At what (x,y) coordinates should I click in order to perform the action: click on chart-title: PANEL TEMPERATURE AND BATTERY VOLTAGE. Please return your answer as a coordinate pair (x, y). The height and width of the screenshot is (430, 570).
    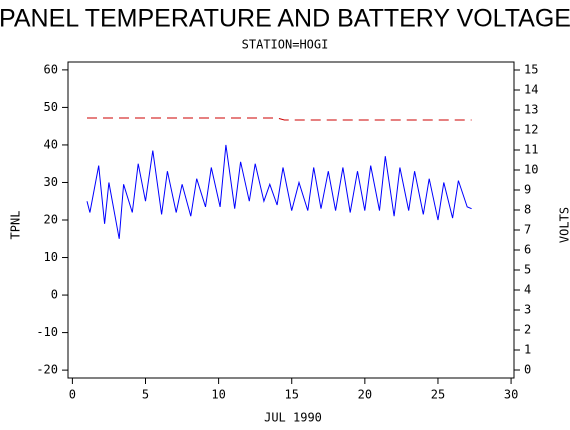
    Looking at the image, I should click on (285, 19).